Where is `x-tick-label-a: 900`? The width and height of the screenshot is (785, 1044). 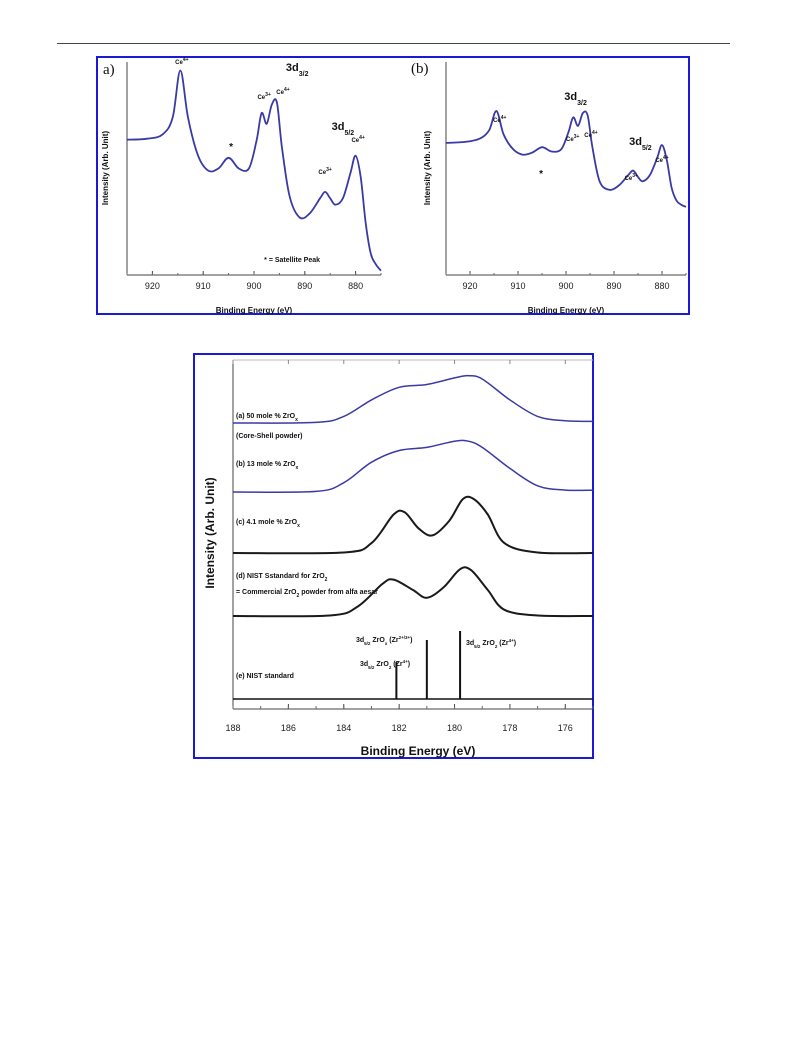
x-tick-label-a: 900 is located at coordinates (253, 286).